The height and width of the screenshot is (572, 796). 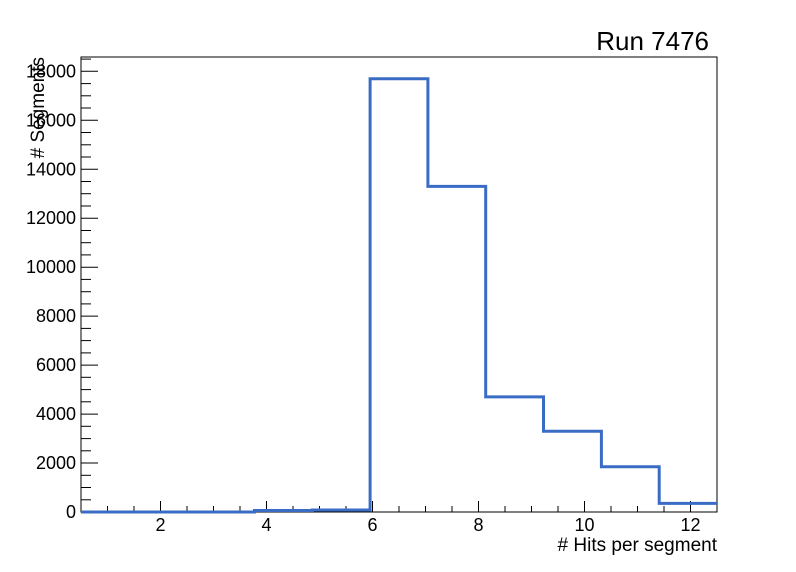 I want to click on x-tick-label: 8, so click(x=478, y=525).